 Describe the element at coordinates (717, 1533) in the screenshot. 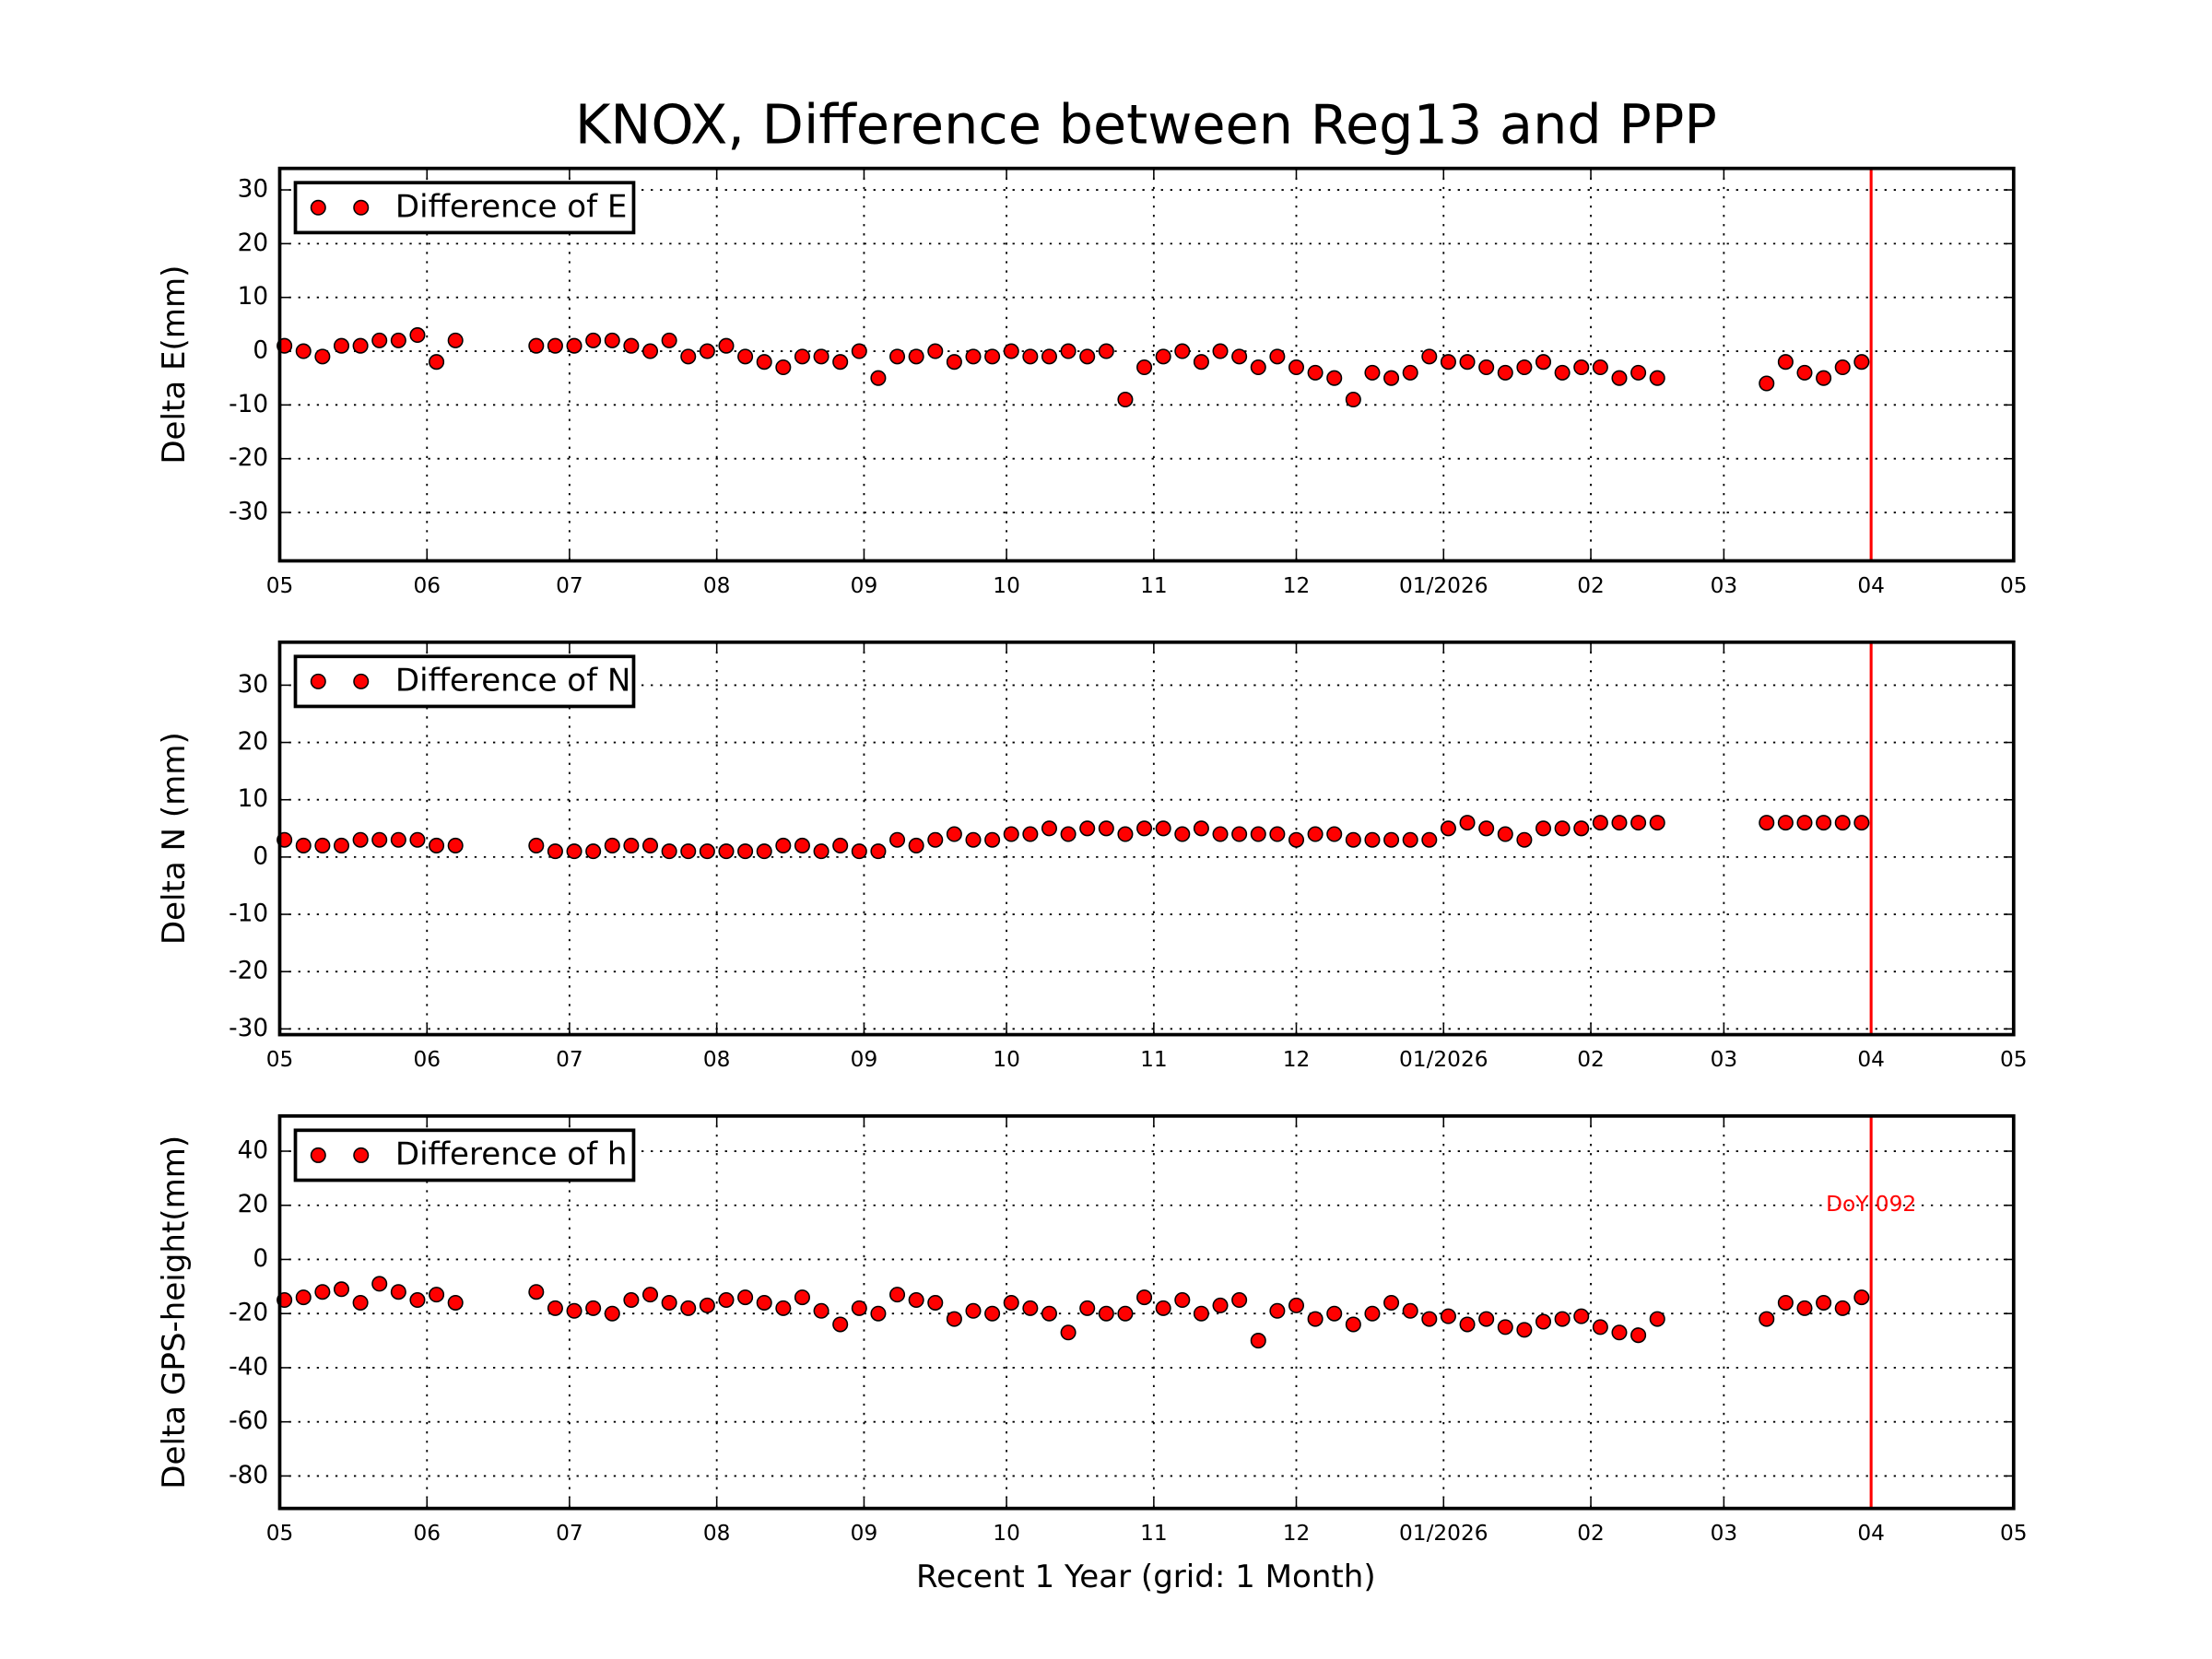

I see `x-tick-label: 08` at that location.